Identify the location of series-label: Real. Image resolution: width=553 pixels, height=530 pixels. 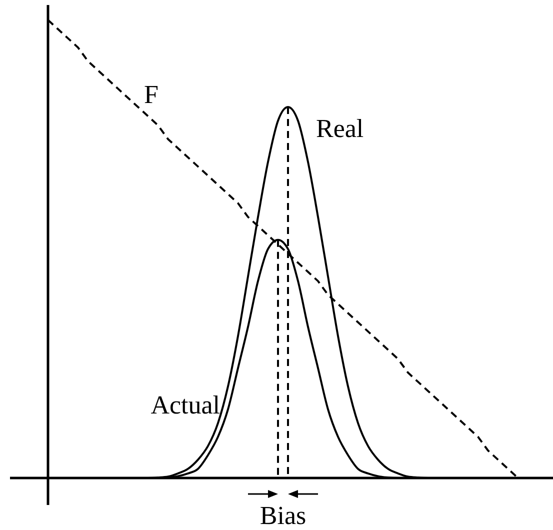
(340, 129).